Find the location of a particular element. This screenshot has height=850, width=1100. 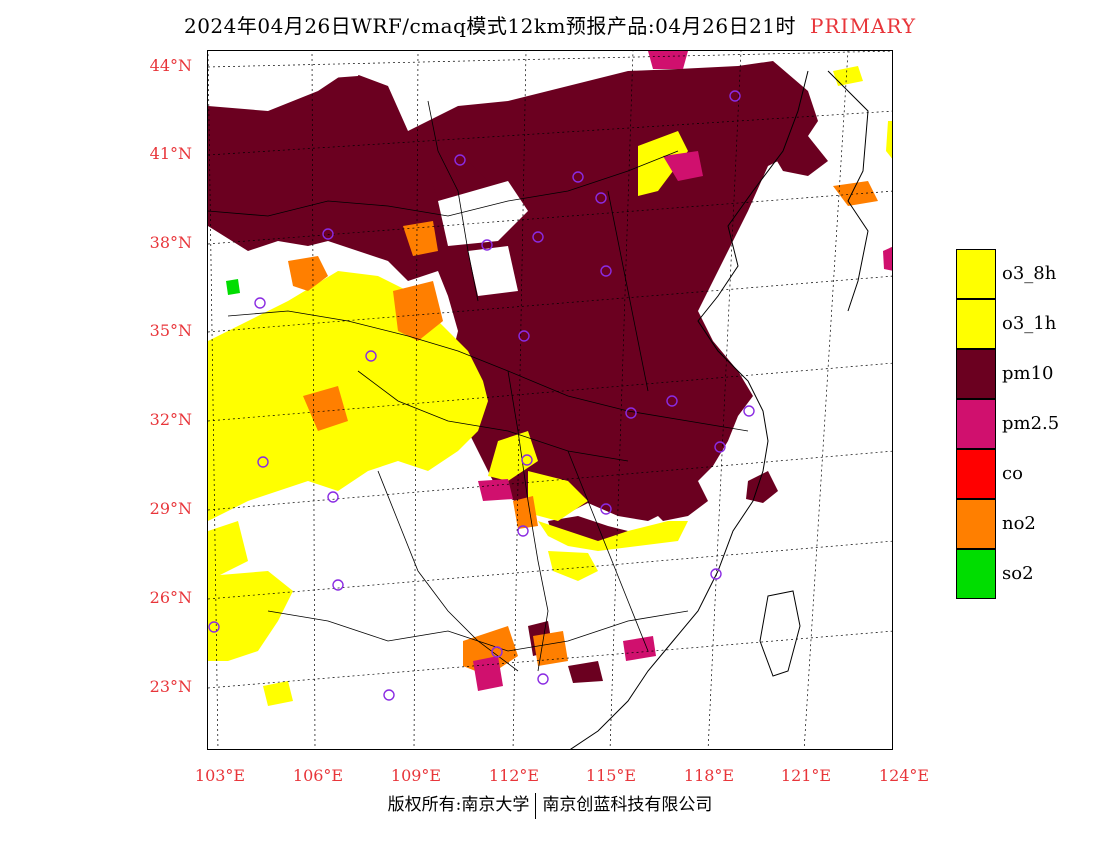

lat-label-26: 26°N is located at coordinates (170, 597).